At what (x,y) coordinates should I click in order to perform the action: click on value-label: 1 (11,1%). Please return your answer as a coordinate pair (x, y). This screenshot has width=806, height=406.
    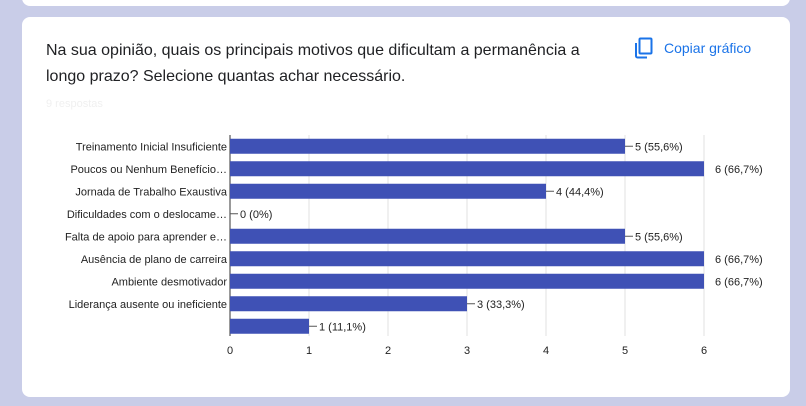
    Looking at the image, I should click on (342, 327).